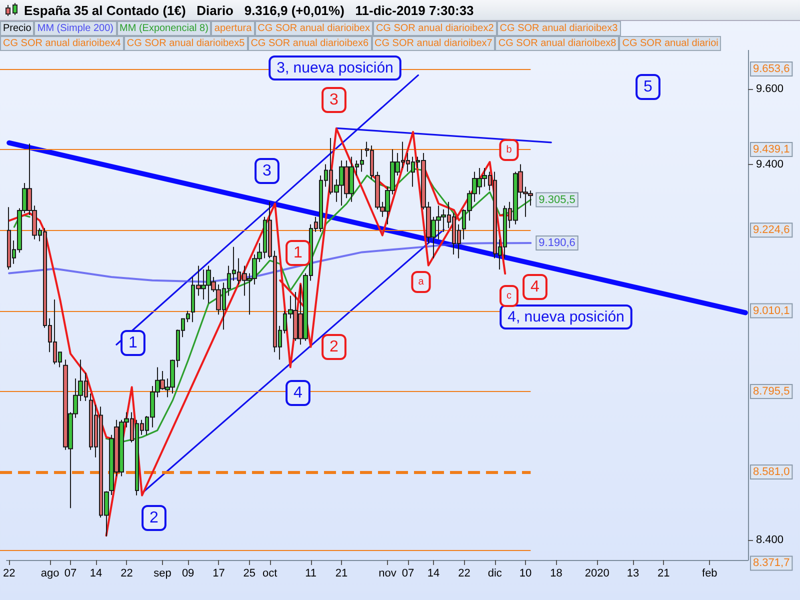 The width and height of the screenshot is (800, 600). Describe the element at coordinates (62, 43) in the screenshot. I see `text: CG SOR anual diarioibex4` at that location.